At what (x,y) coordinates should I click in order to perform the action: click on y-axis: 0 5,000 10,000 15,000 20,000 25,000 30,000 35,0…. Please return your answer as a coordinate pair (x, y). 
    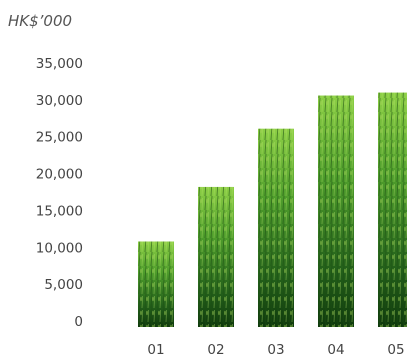
    Looking at the image, I should click on (59, 193).